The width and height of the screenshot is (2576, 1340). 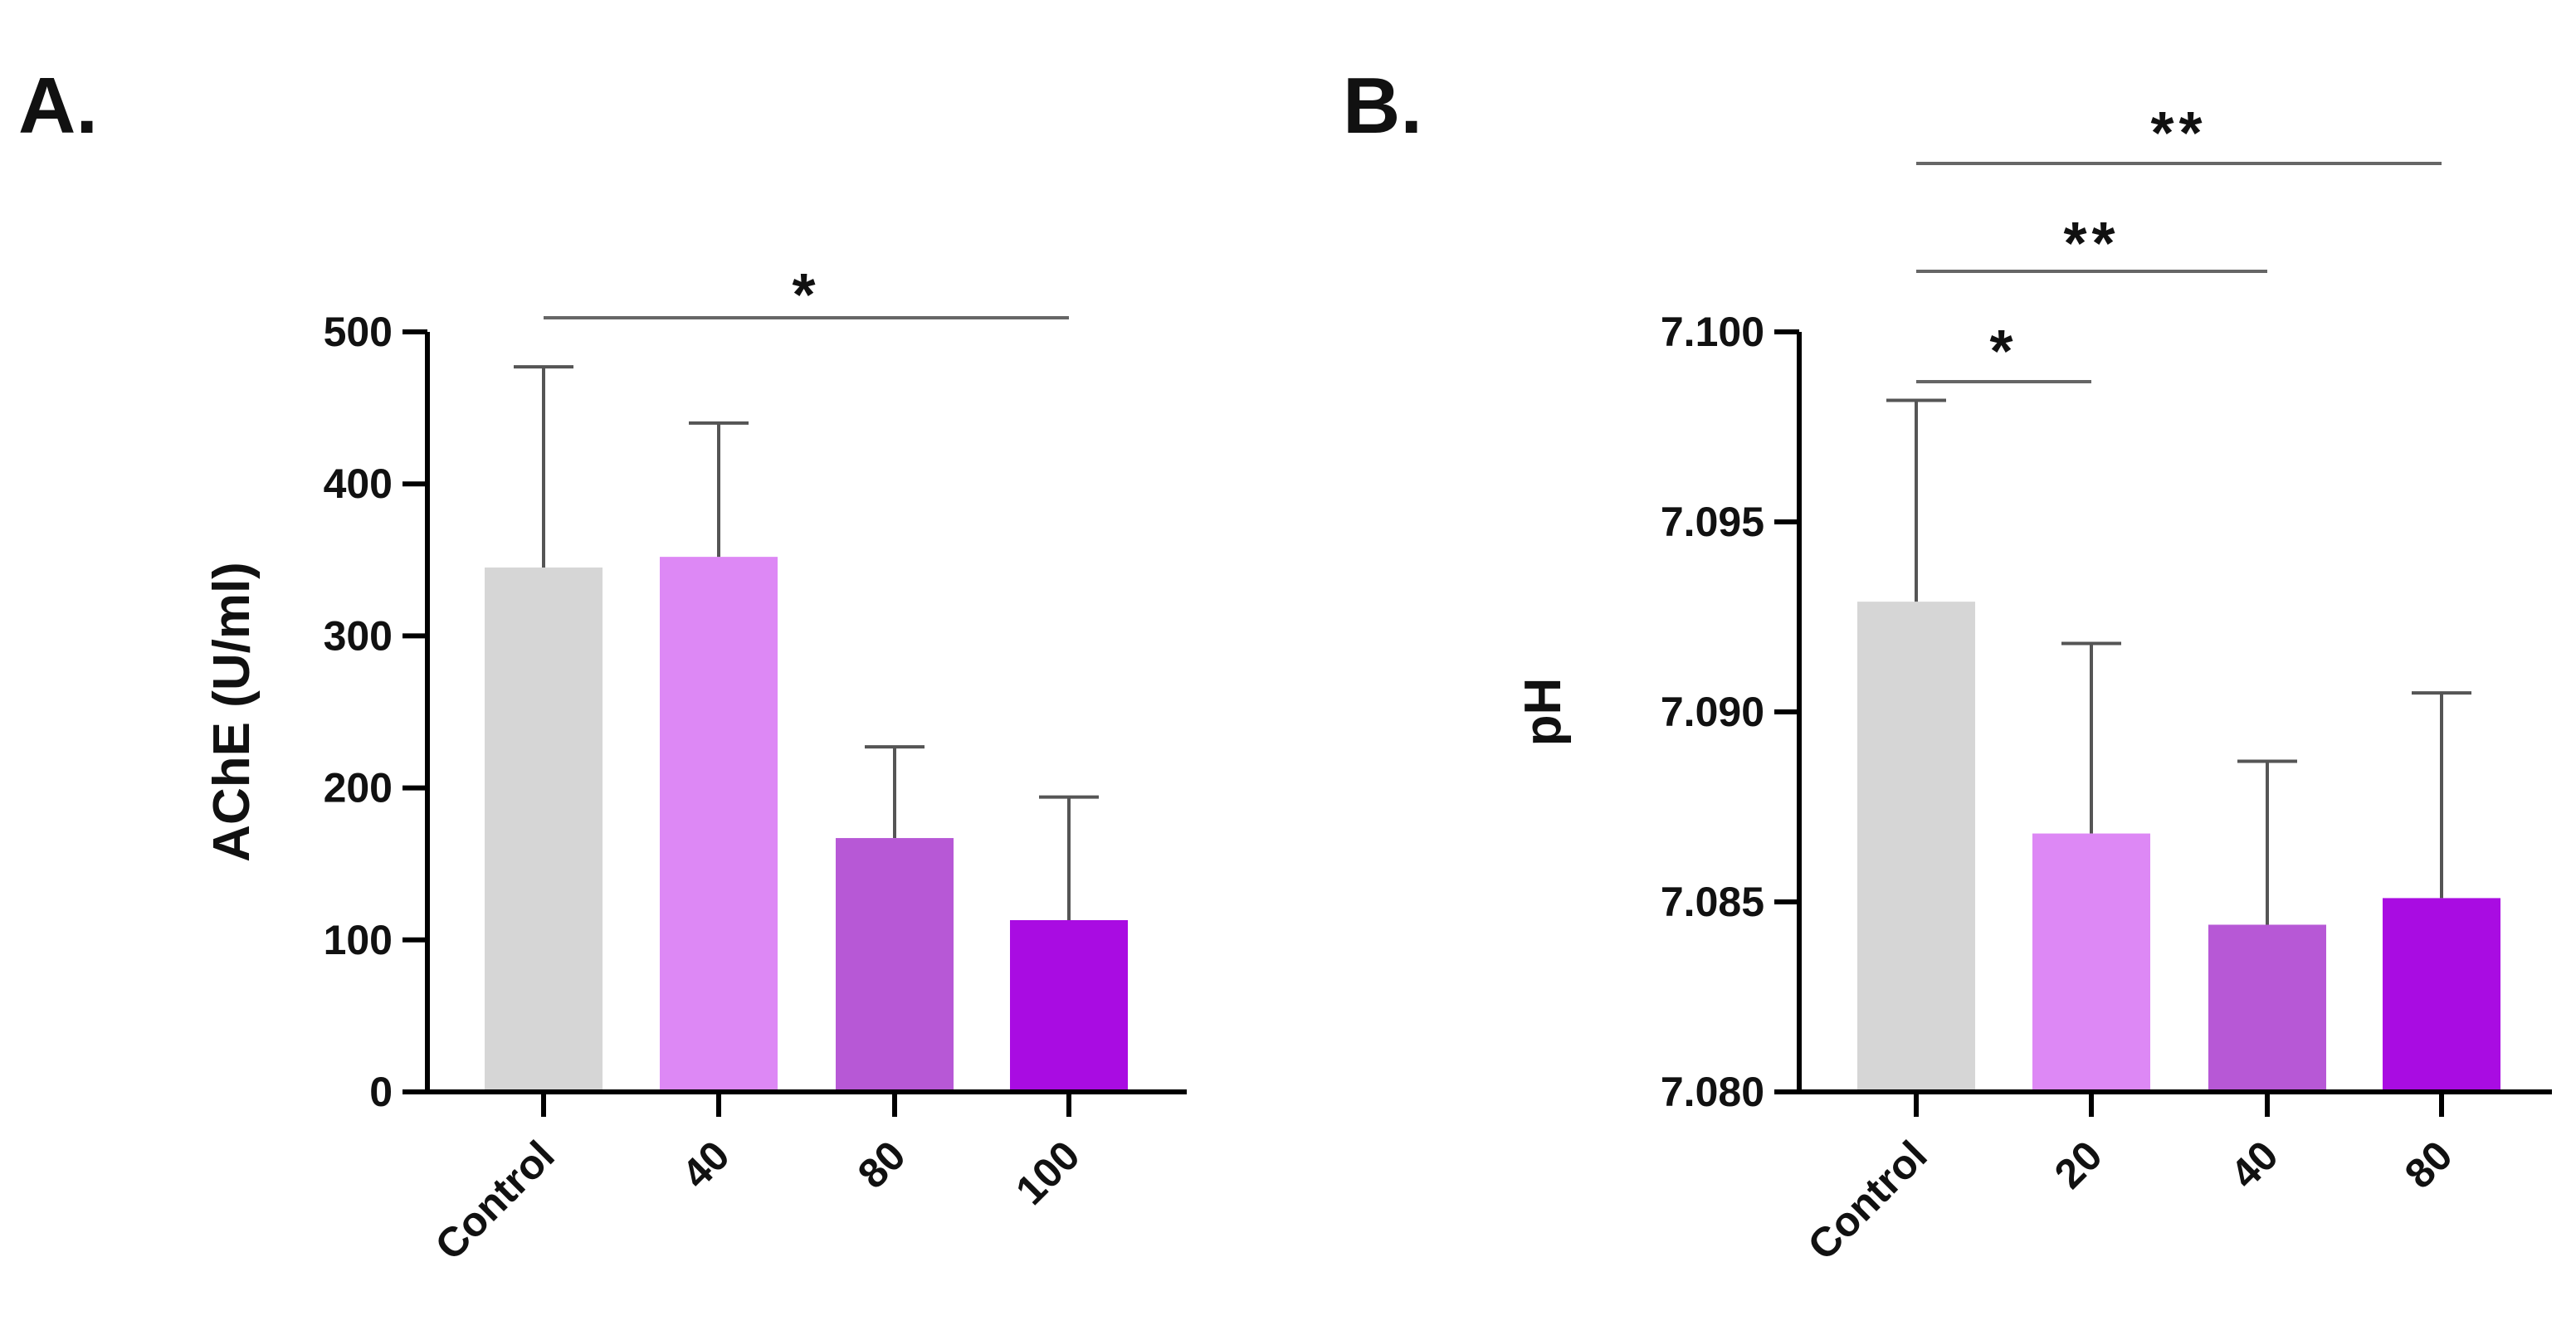 I want to click on y-tick-label: 7.100, so click(x=1713, y=332).